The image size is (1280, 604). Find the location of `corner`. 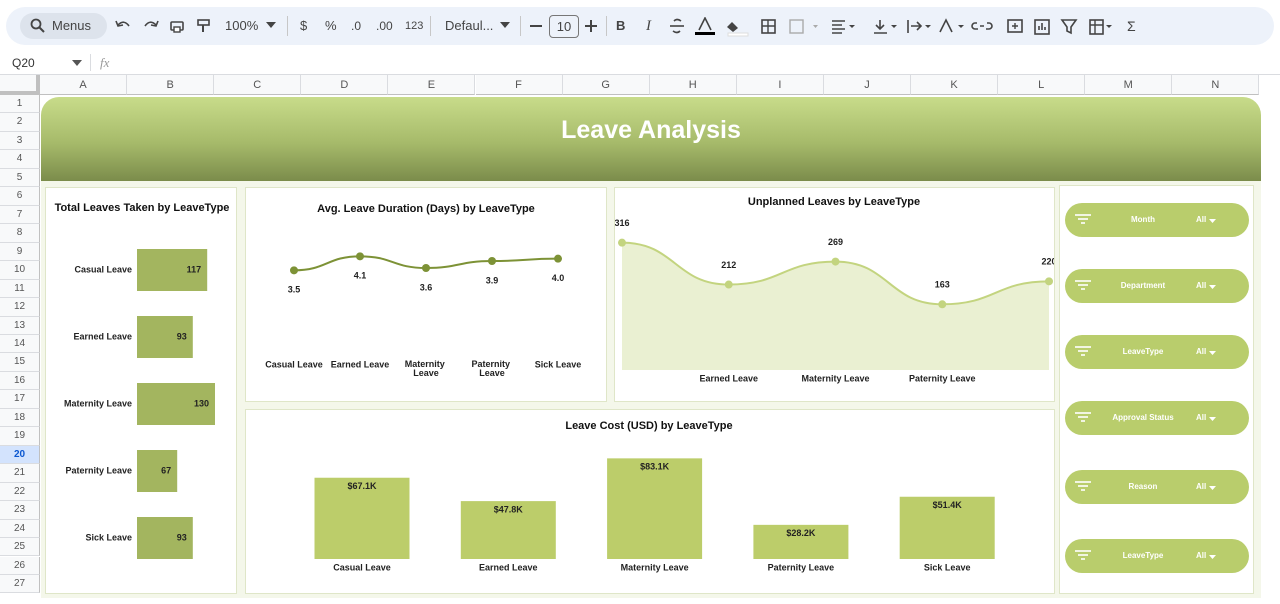

corner is located at coordinates (20, 85).